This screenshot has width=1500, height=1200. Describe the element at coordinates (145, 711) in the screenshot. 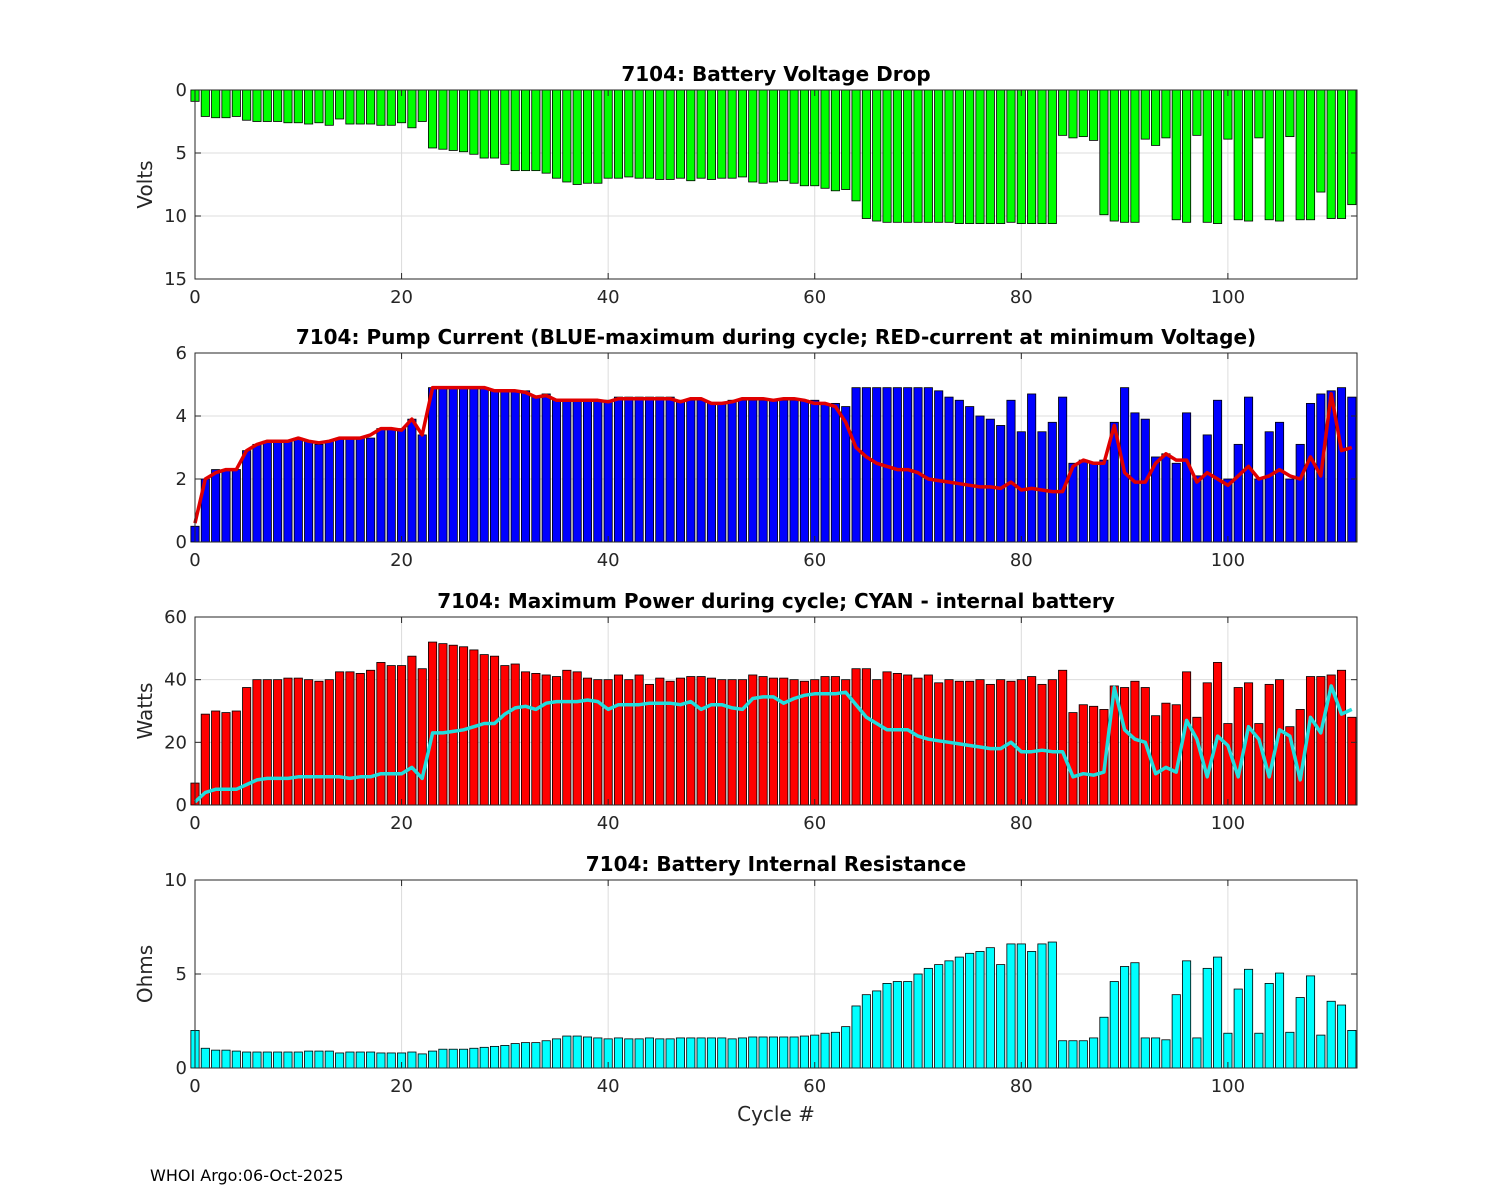

I see `y-axis-label: Watts` at that location.